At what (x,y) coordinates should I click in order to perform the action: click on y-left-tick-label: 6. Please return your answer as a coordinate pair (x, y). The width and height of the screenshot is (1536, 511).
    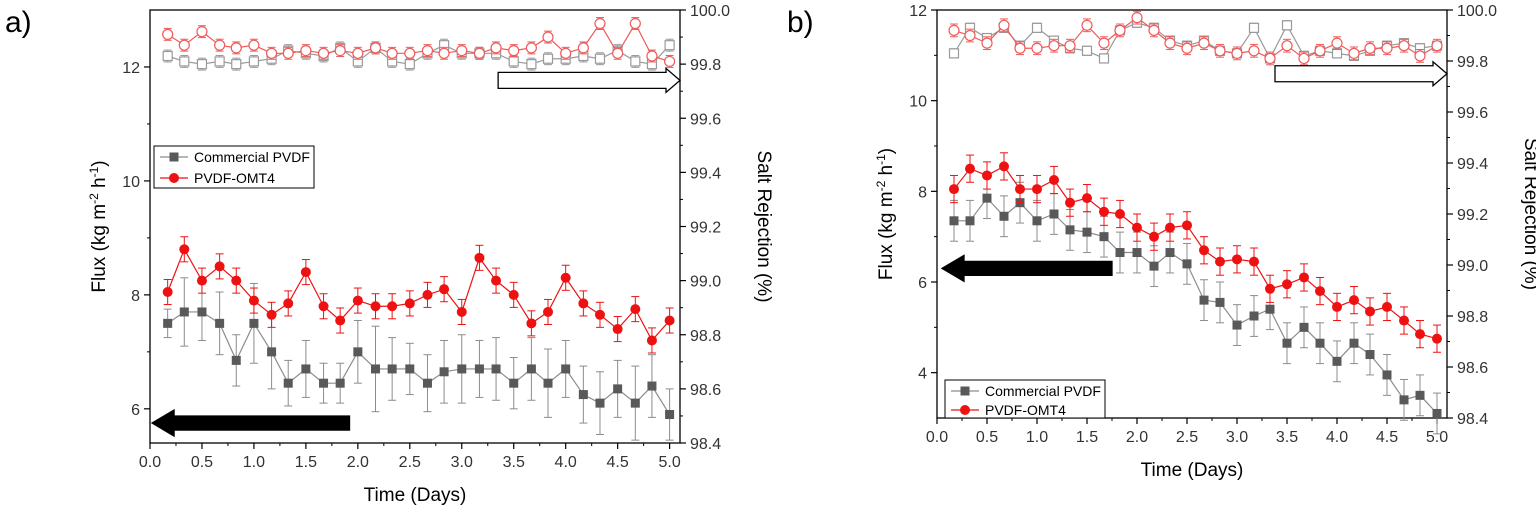
    Looking at the image, I should click on (135, 410).